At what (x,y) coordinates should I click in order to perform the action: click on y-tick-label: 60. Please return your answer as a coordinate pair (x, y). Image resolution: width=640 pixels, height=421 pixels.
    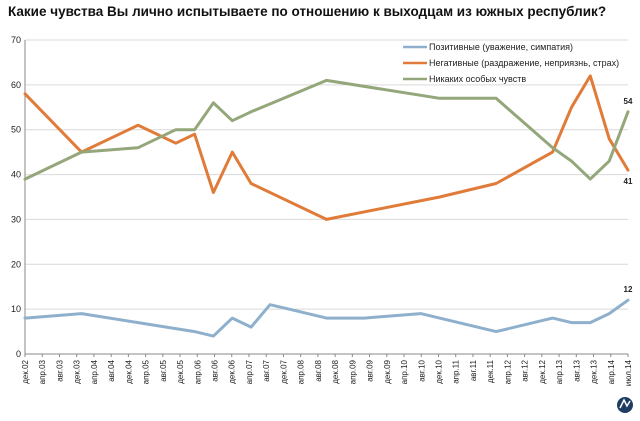
    Looking at the image, I should click on (16, 85).